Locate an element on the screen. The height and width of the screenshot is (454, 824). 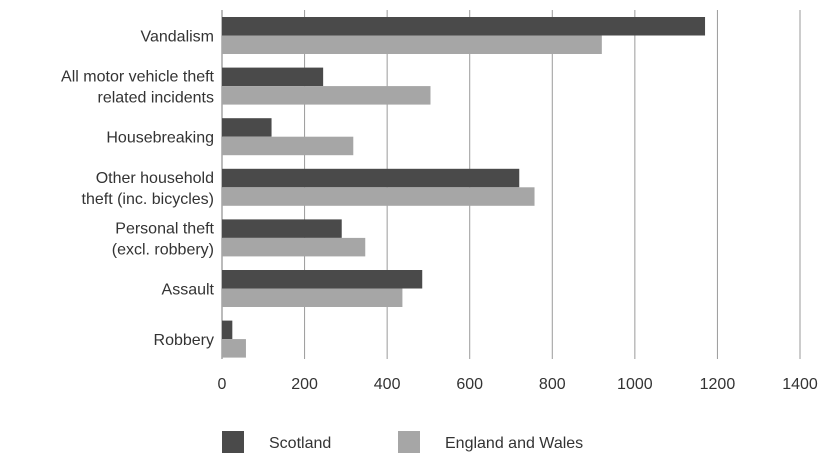
x-tick-label: 800 is located at coordinates (552, 384).